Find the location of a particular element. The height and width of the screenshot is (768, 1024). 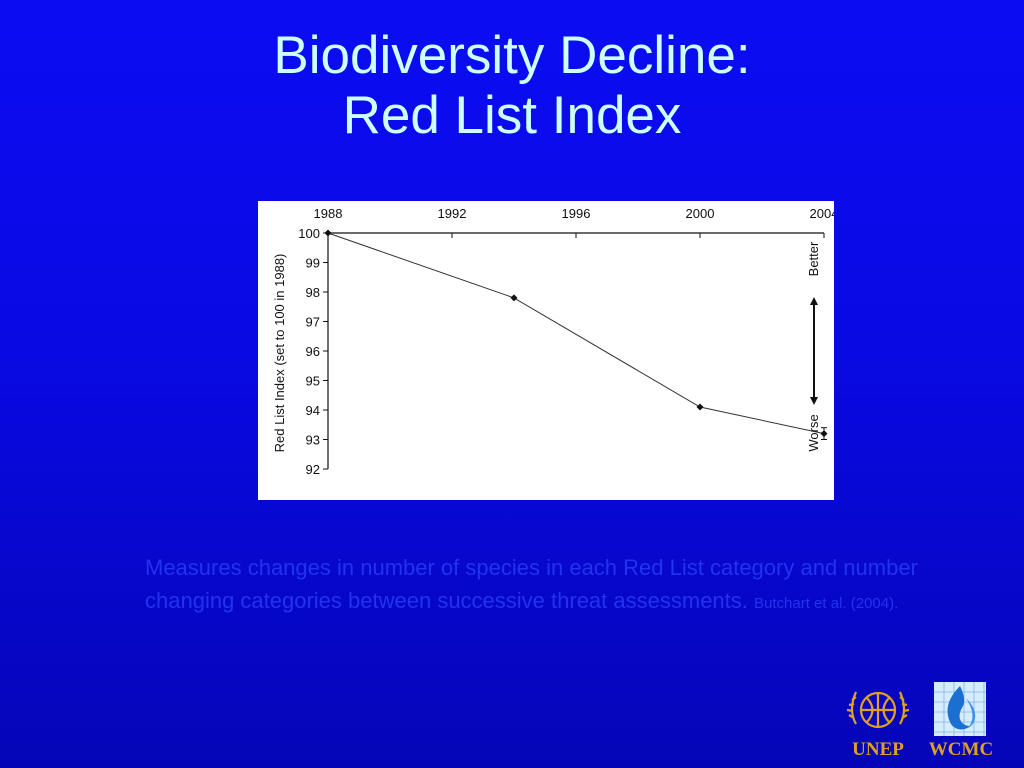

y-axis-label-group: Red List Index (set to 100 in 1988) is located at coordinates (279, 353).